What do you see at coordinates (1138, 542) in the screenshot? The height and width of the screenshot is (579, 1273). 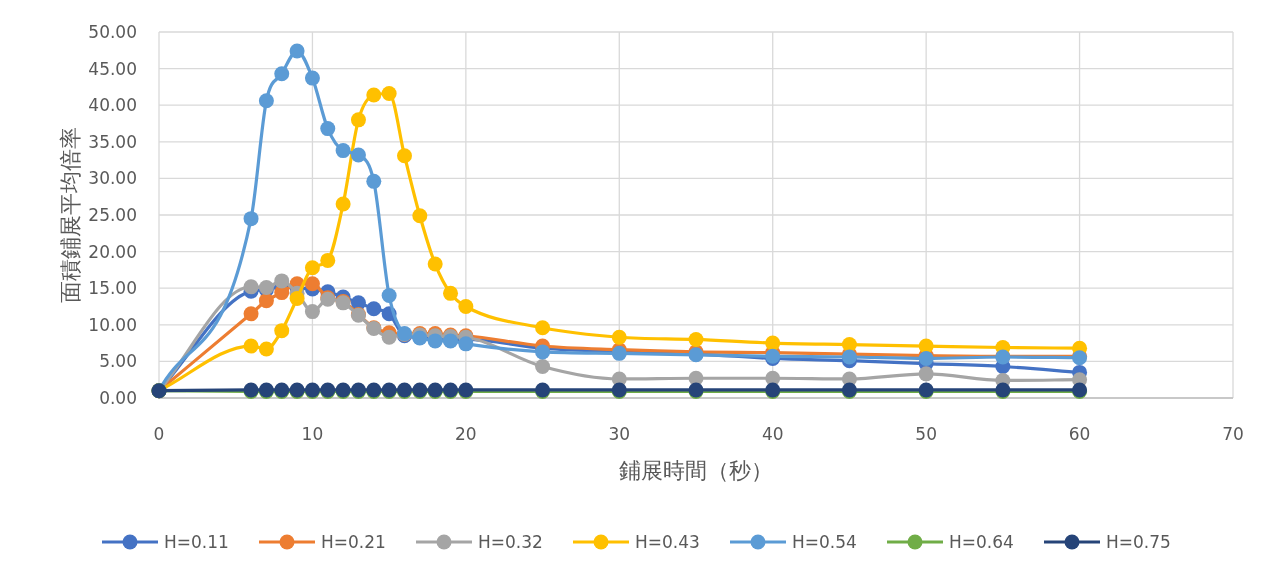 I see `legend-label: H=0.75` at bounding box center [1138, 542].